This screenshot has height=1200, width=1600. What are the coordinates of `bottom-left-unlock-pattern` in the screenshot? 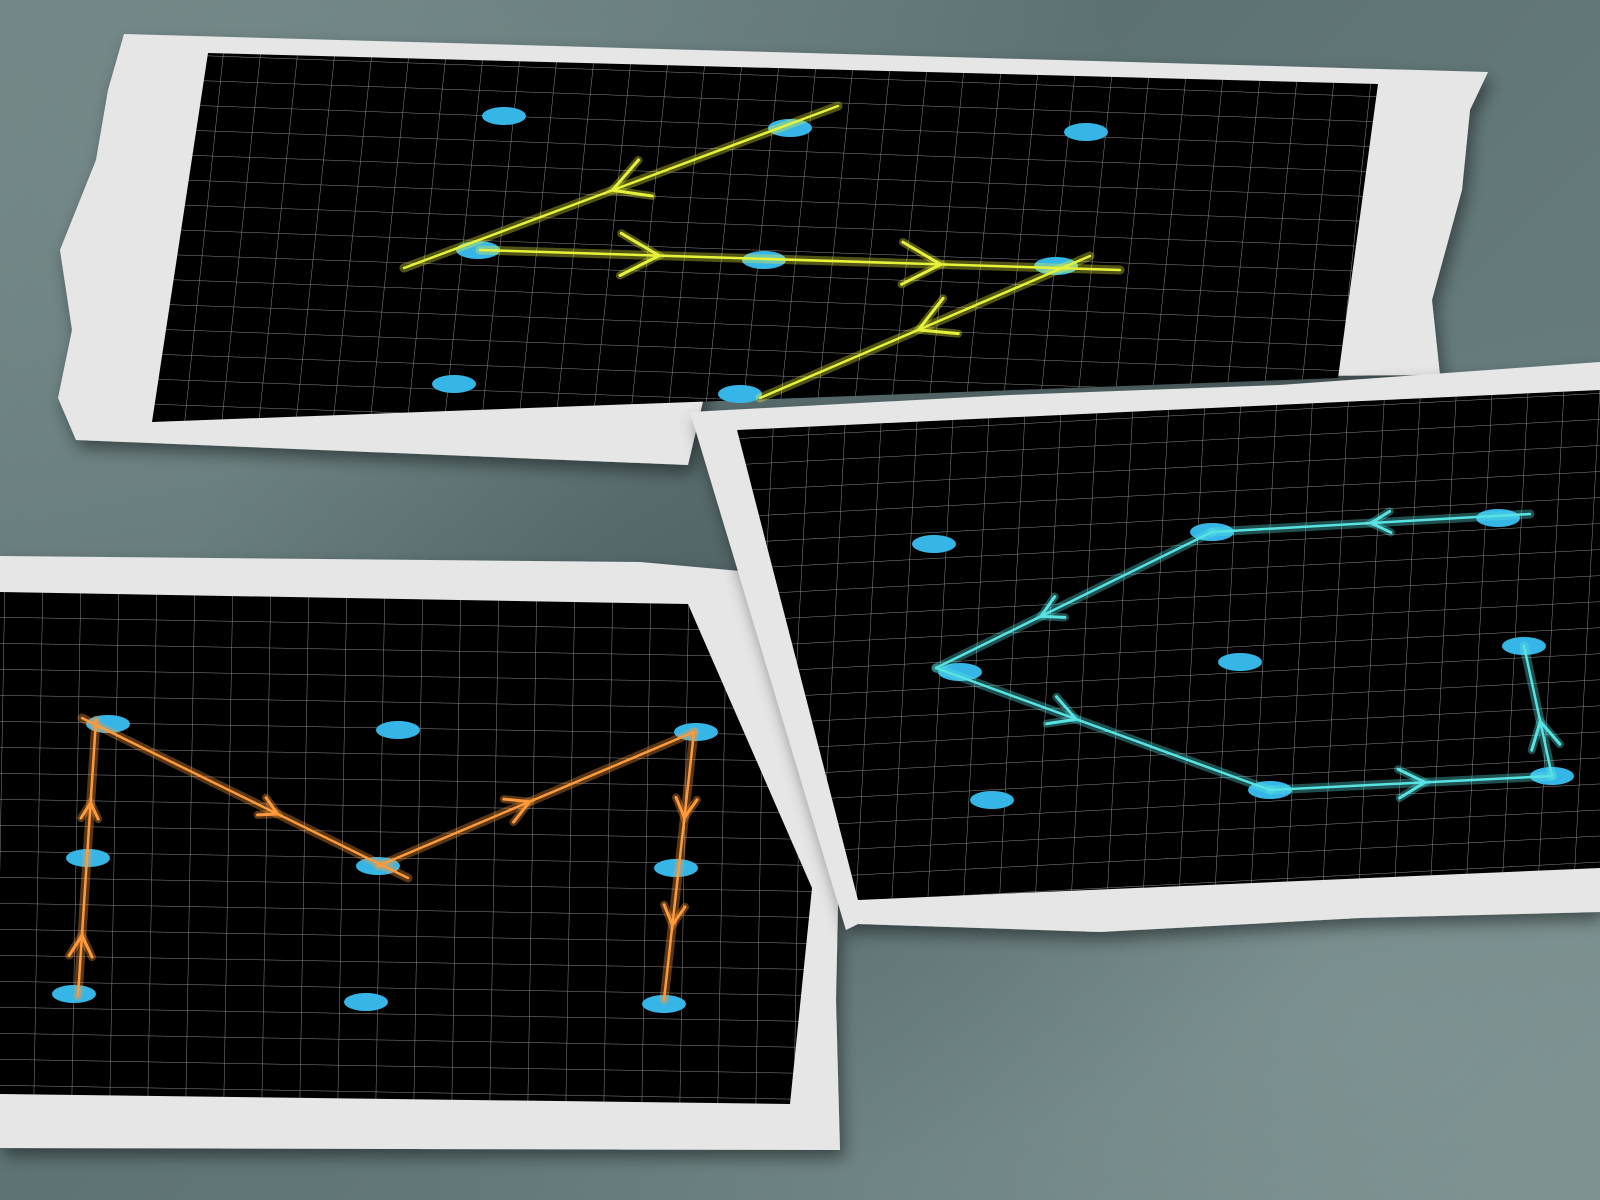 It's located at (385, 863).